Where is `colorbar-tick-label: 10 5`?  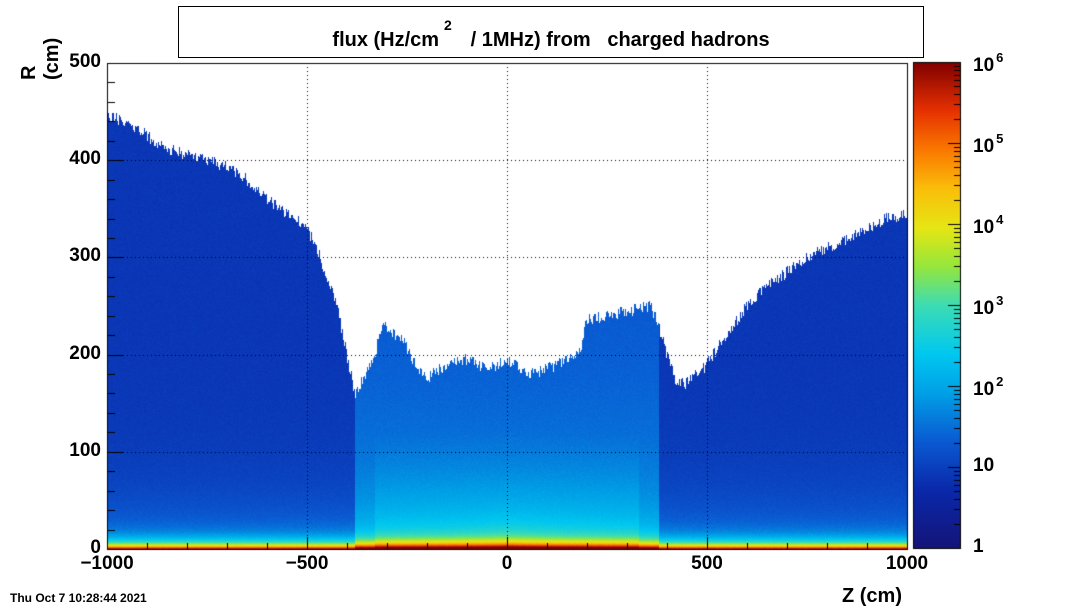 colorbar-tick-label: 10 5 is located at coordinates (988, 144).